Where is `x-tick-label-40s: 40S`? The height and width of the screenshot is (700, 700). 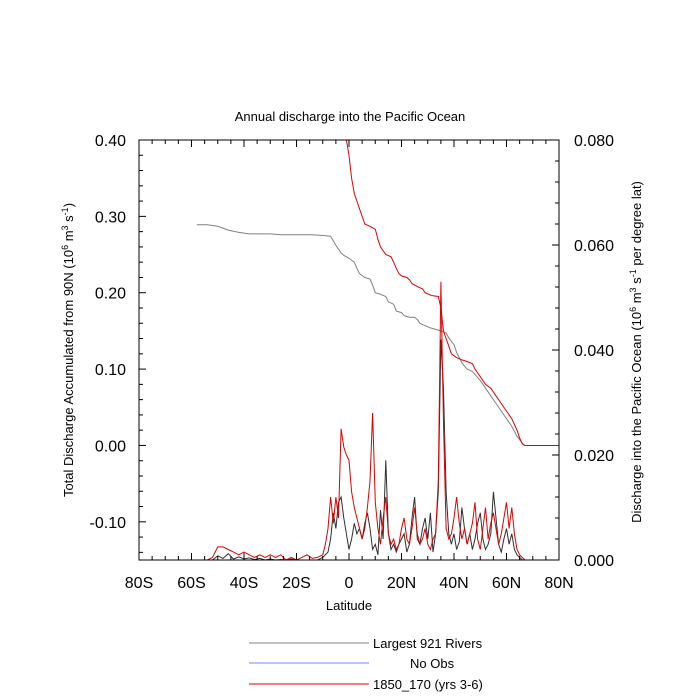 x-tick-label-40s: 40S is located at coordinates (244, 583).